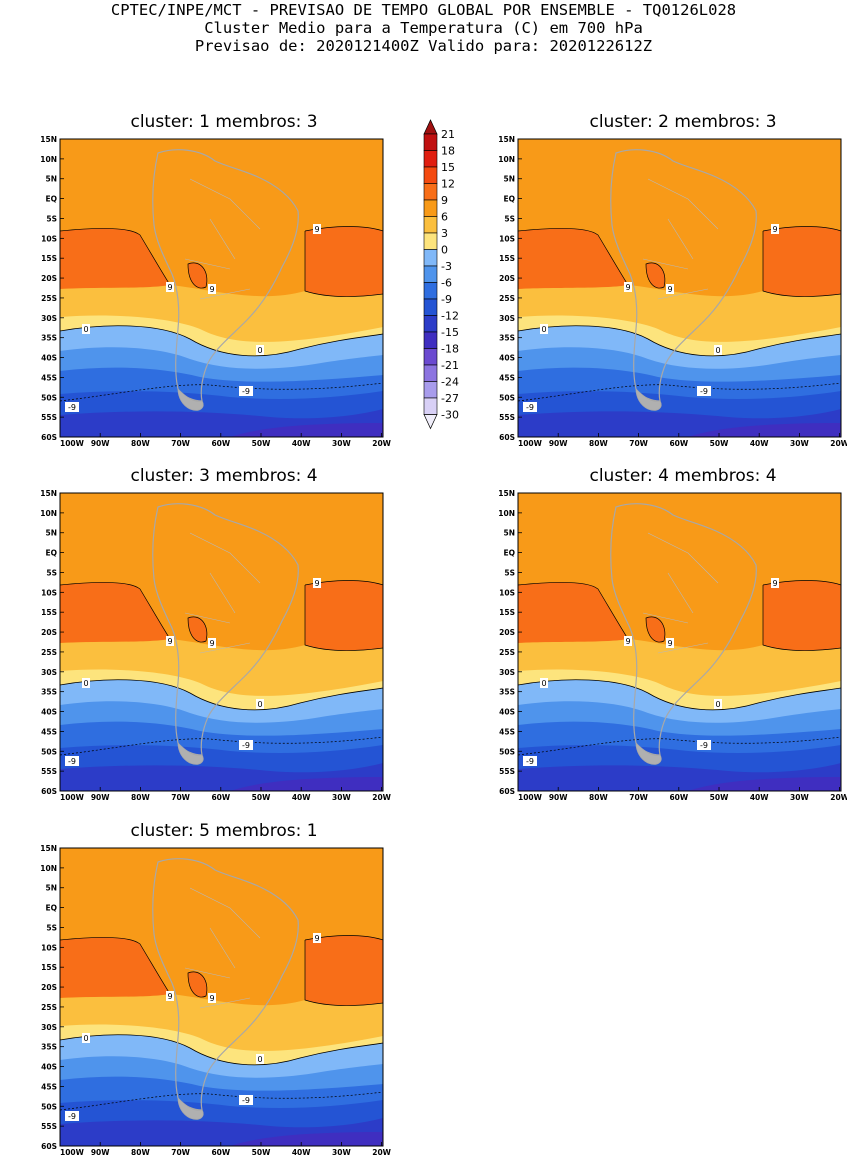  What do you see at coordinates (48, 139) in the screenshot?
I see `lat-tick-label: 15N` at bounding box center [48, 139].